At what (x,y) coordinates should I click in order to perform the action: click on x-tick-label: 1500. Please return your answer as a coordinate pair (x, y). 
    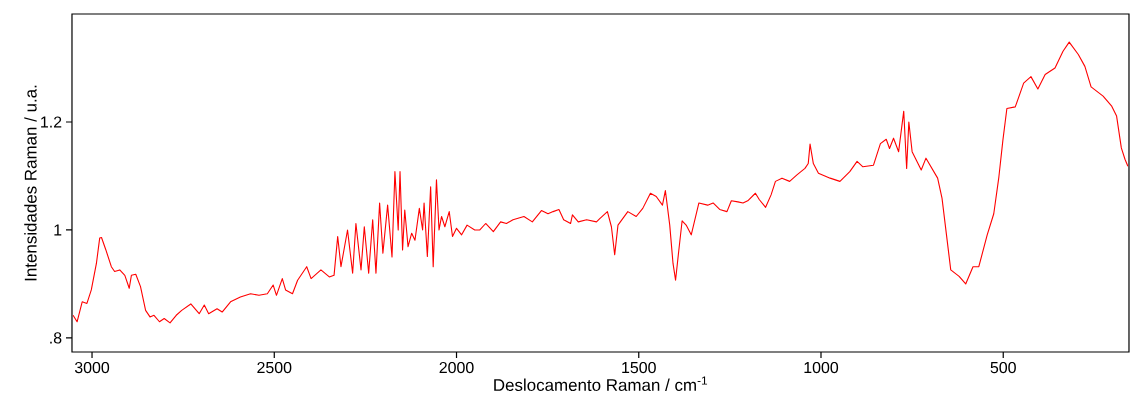
    Looking at the image, I should click on (639, 367).